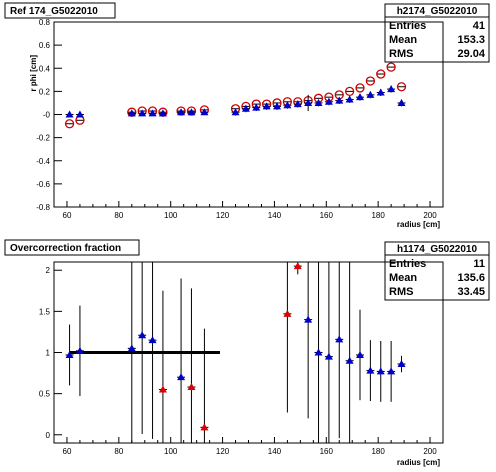 The image size is (496, 472). Describe the element at coordinates (223, 451) in the screenshot. I see `bottom-x-tick-label: 120` at that location.